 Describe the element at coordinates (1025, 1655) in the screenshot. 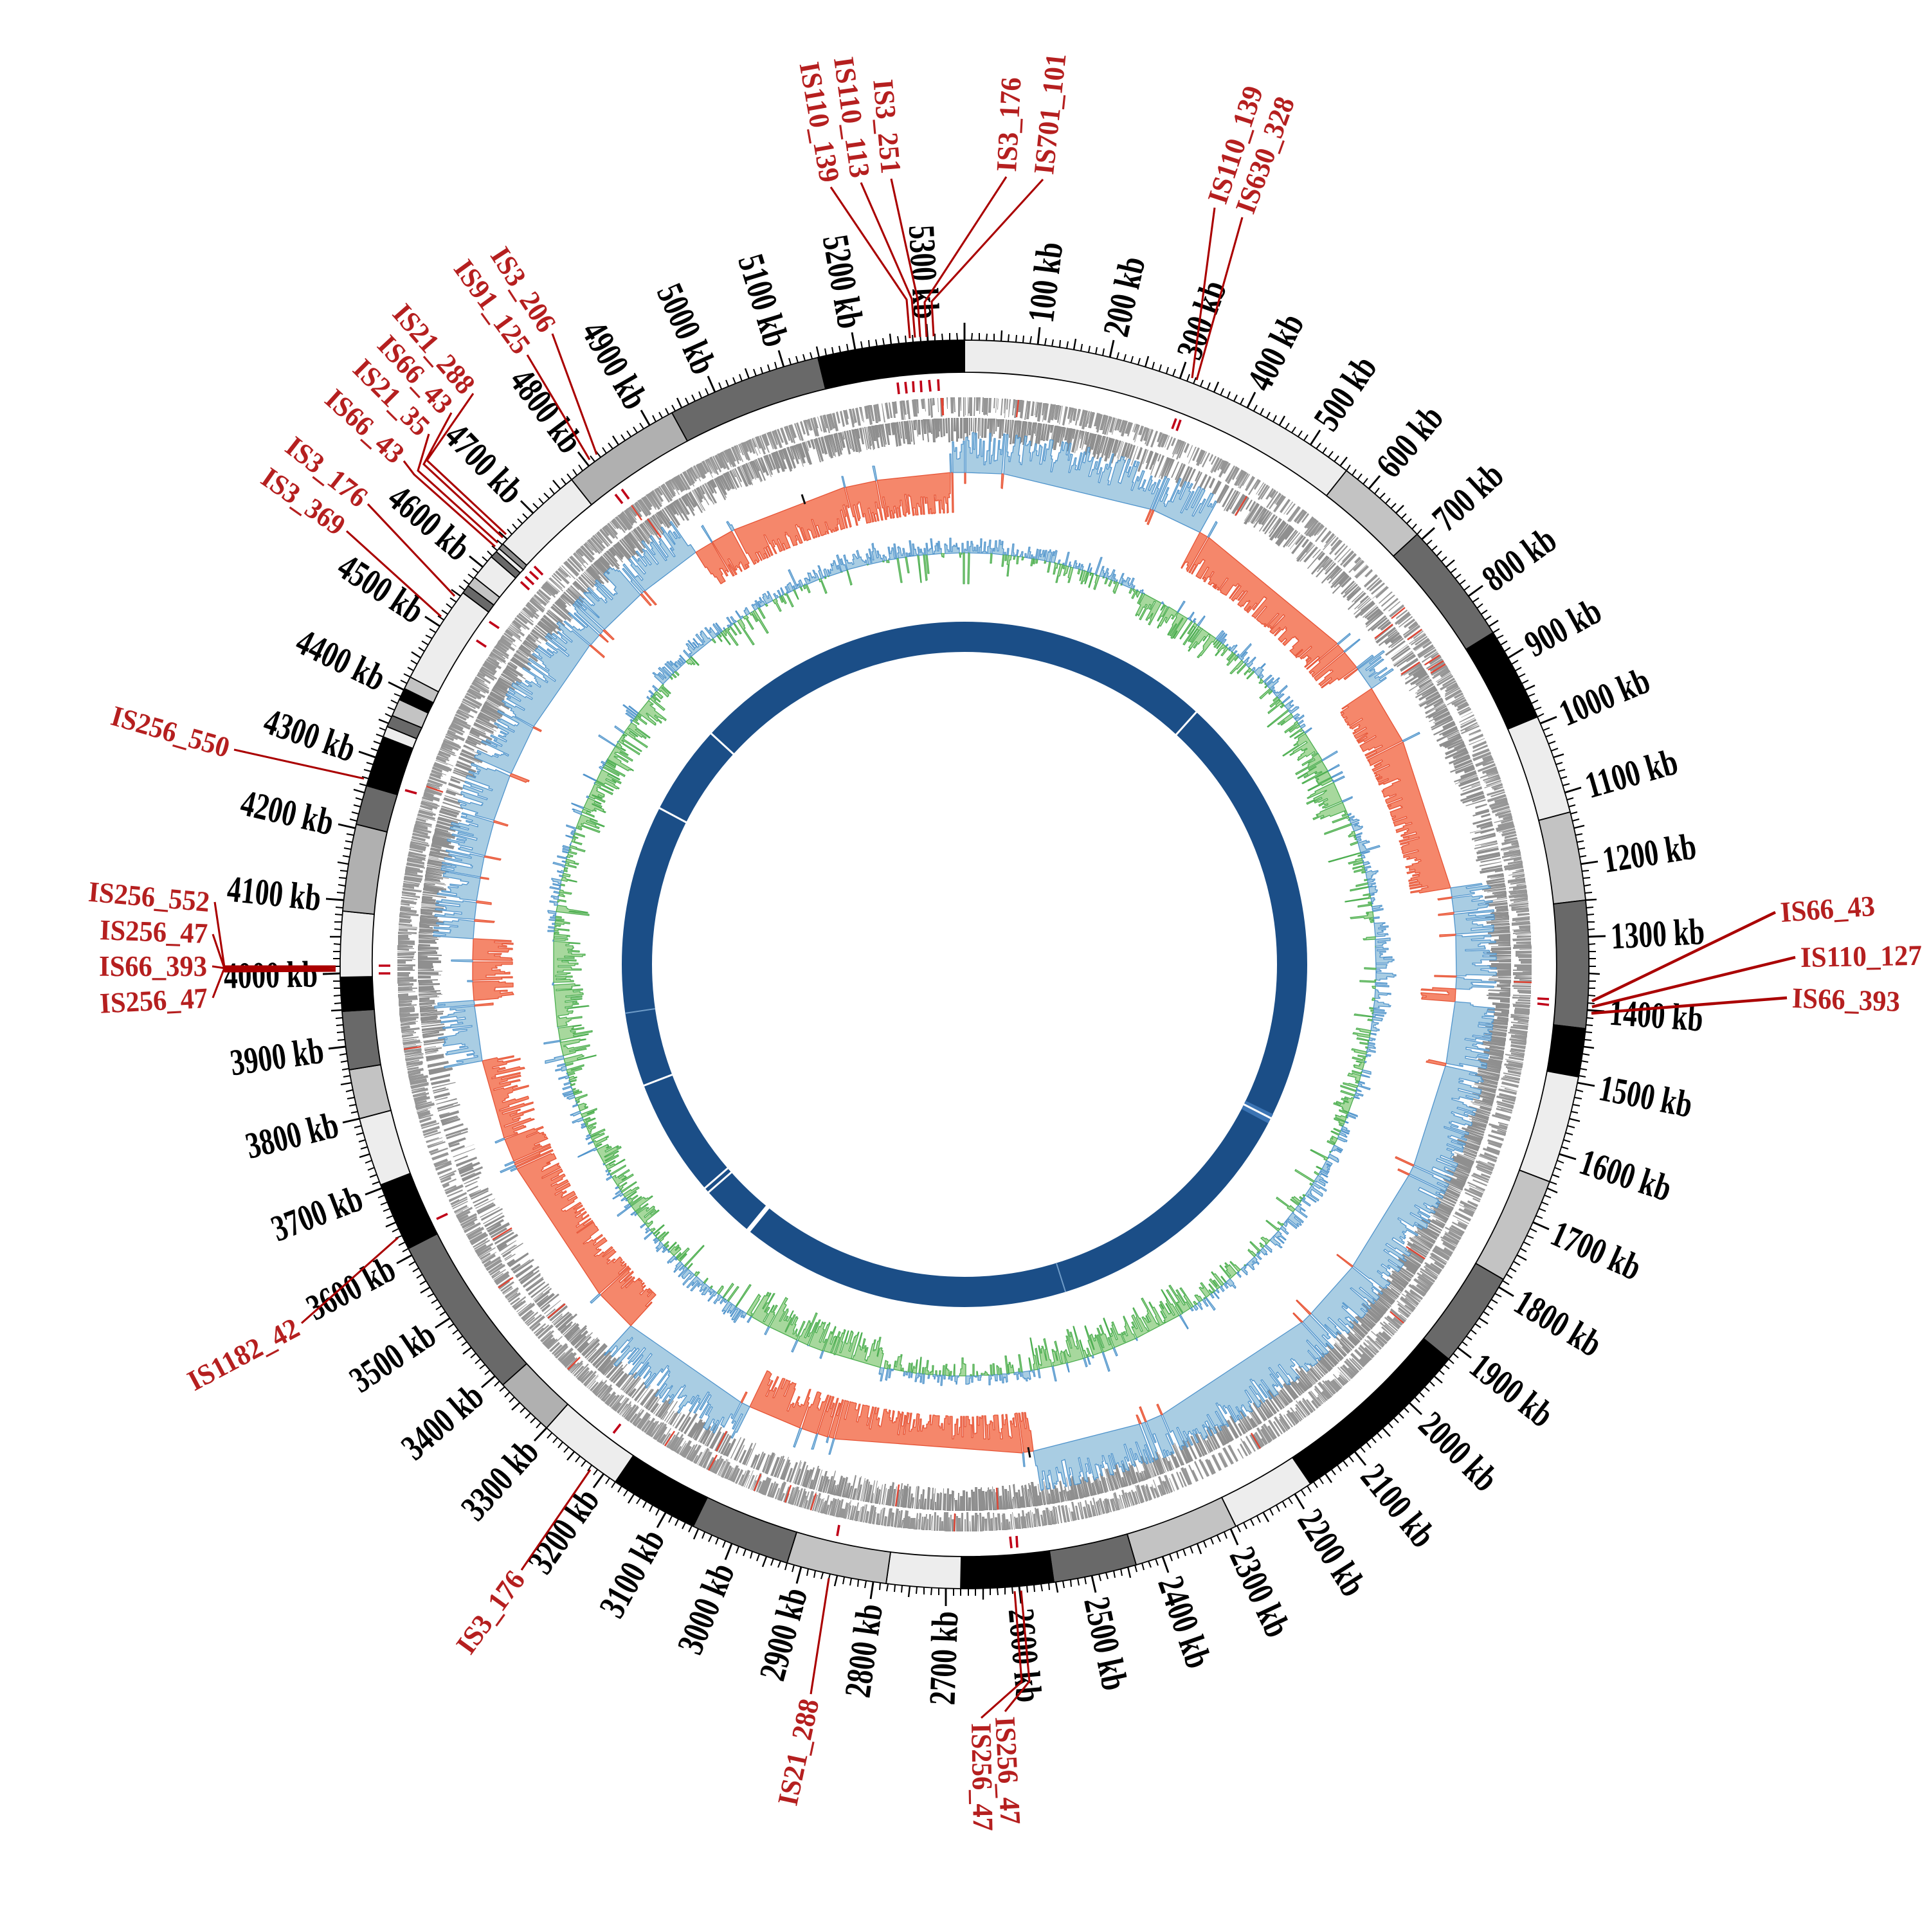

I see `svg-text: 2600 kb` at that location.